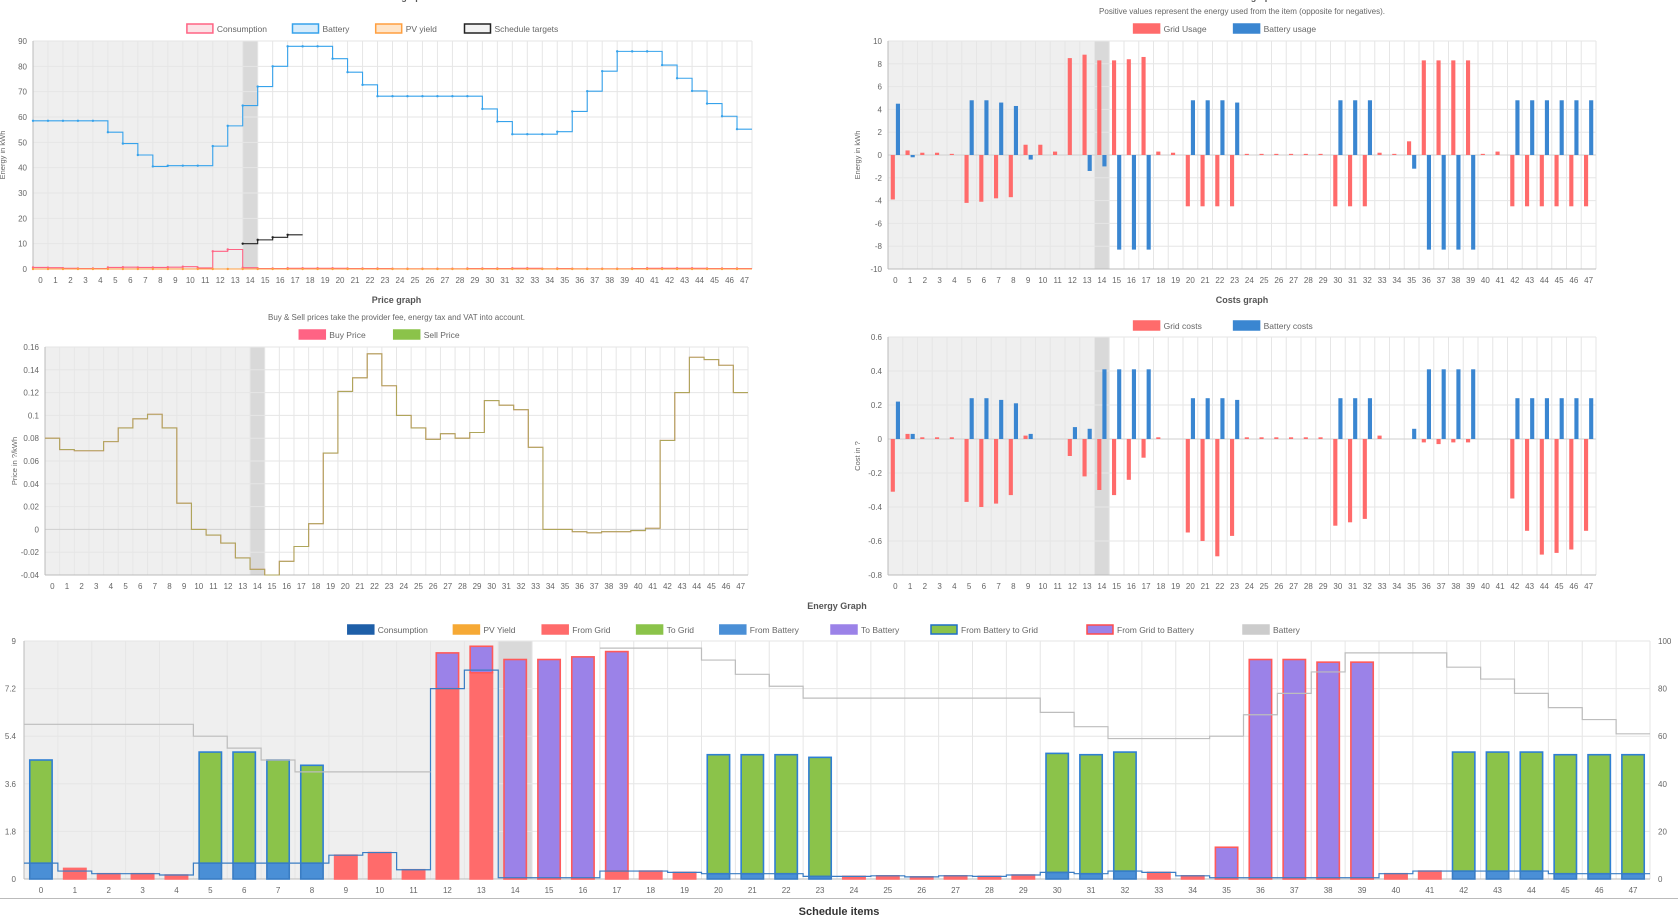  I want to click on price-legend-label: Buy Price, so click(347, 335).